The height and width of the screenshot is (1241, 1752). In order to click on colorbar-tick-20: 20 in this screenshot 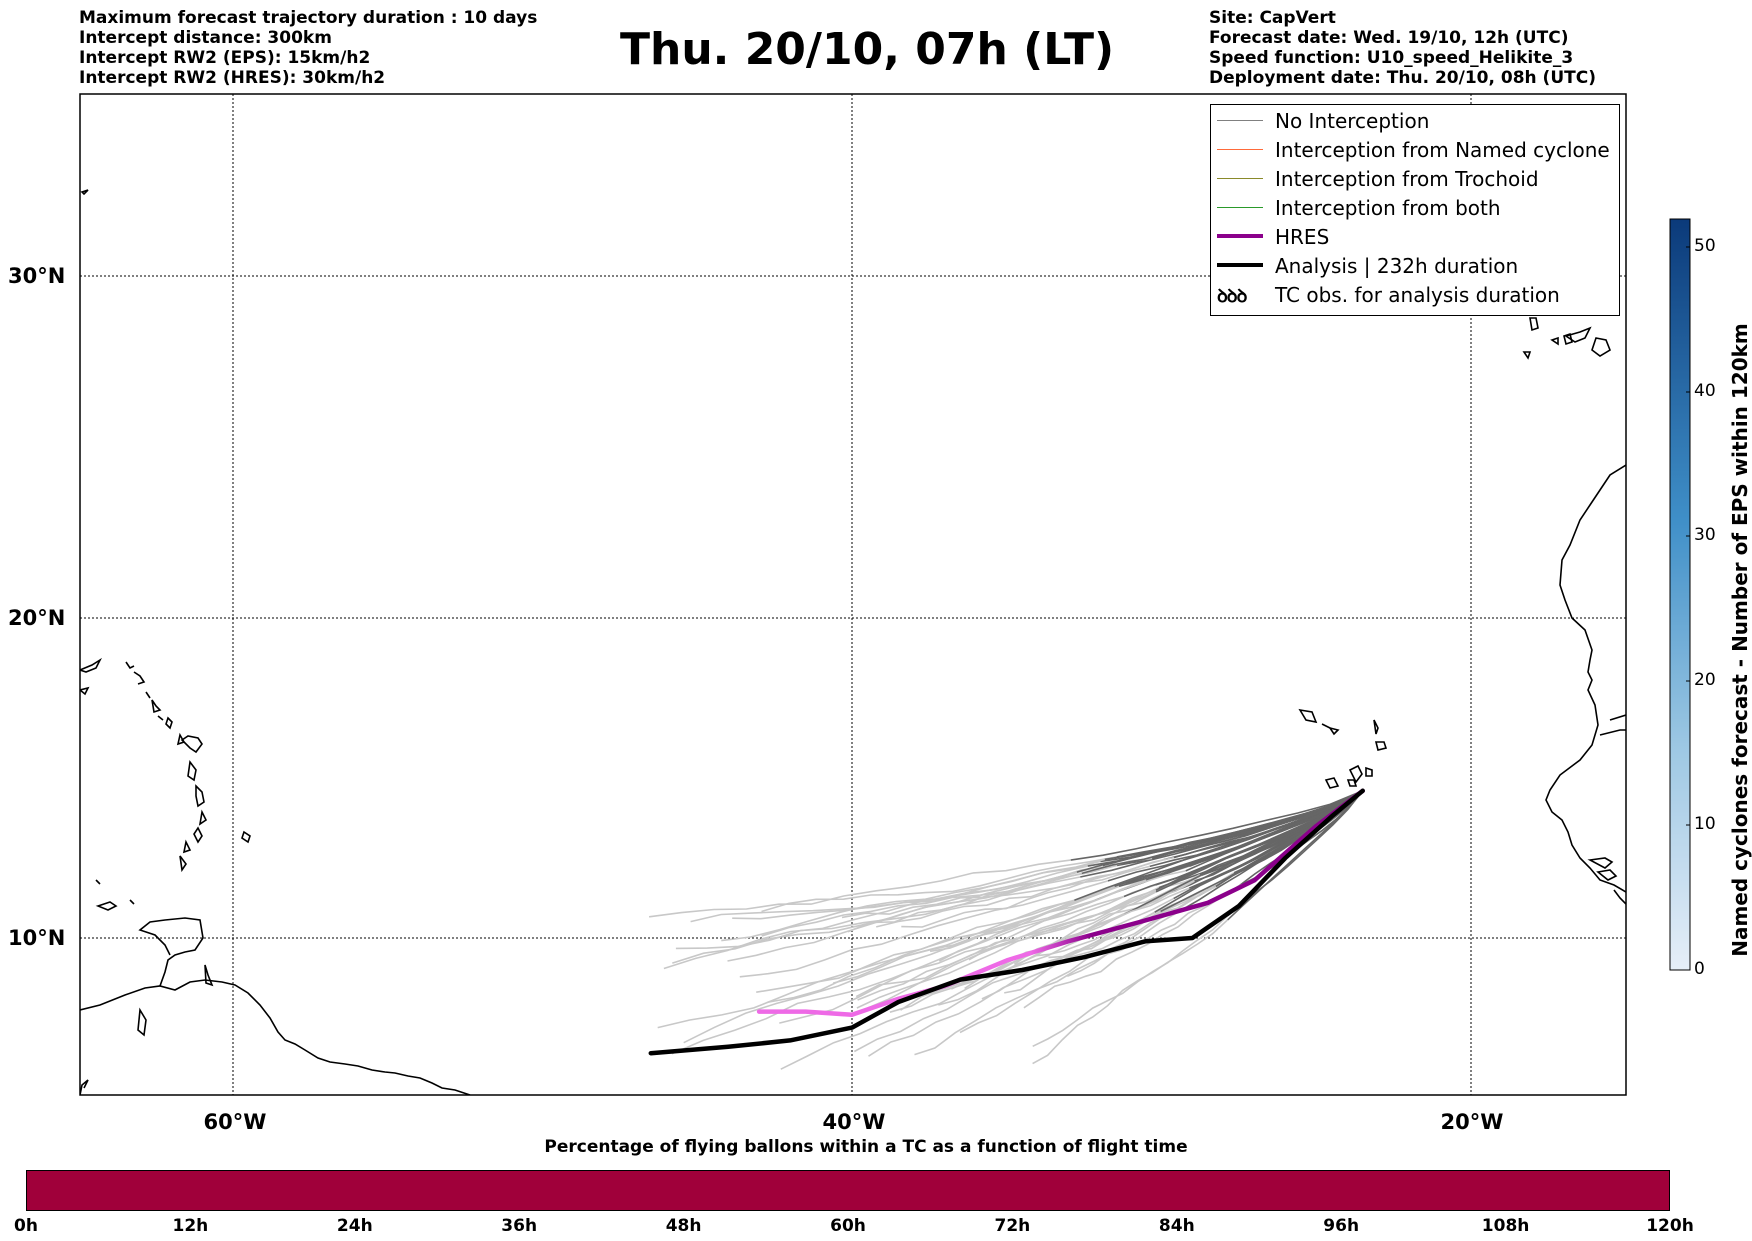, I will do `click(1705, 680)`.